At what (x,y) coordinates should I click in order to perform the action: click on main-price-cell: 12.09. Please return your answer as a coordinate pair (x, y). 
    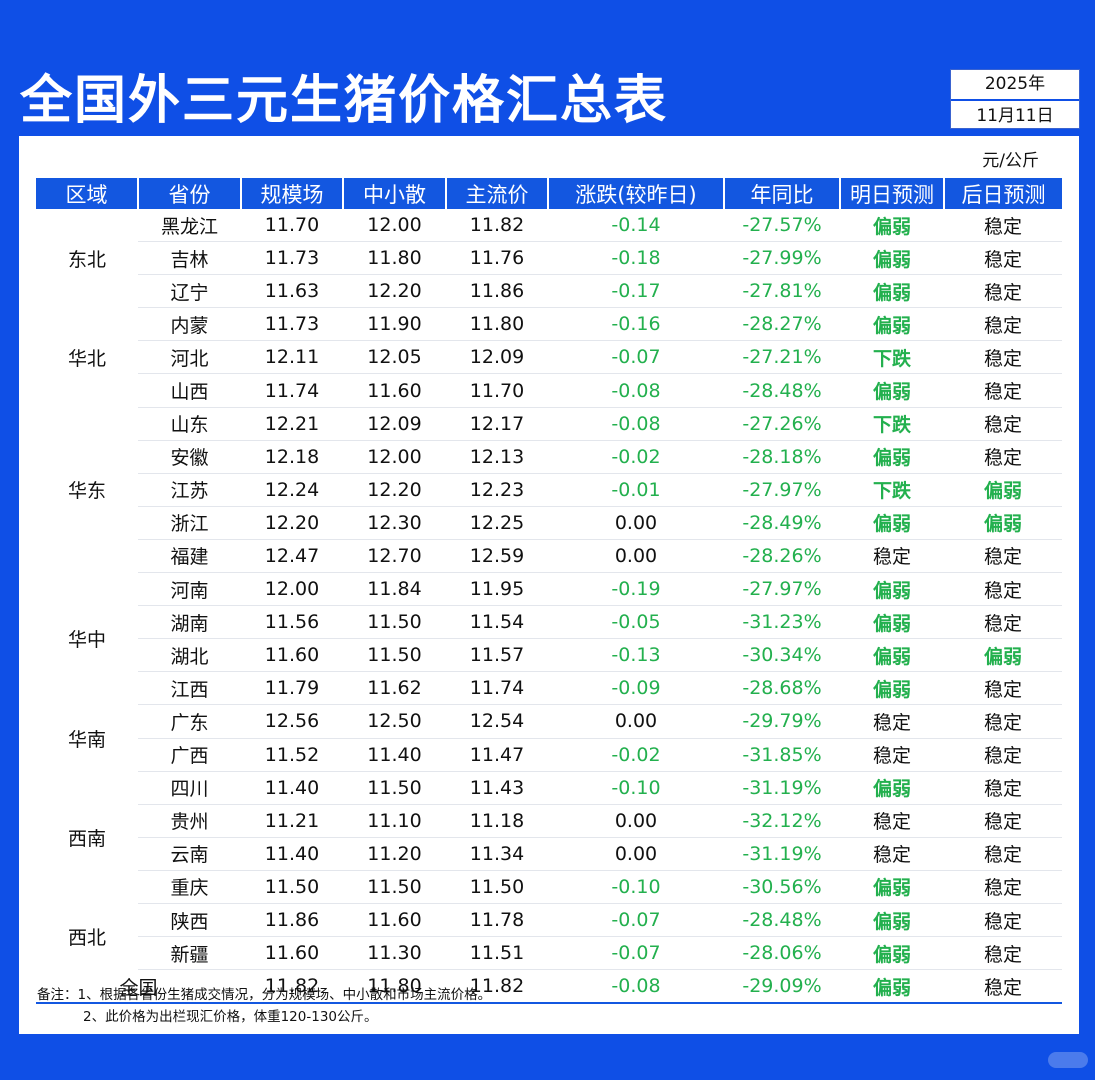
    Looking at the image, I should click on (497, 357).